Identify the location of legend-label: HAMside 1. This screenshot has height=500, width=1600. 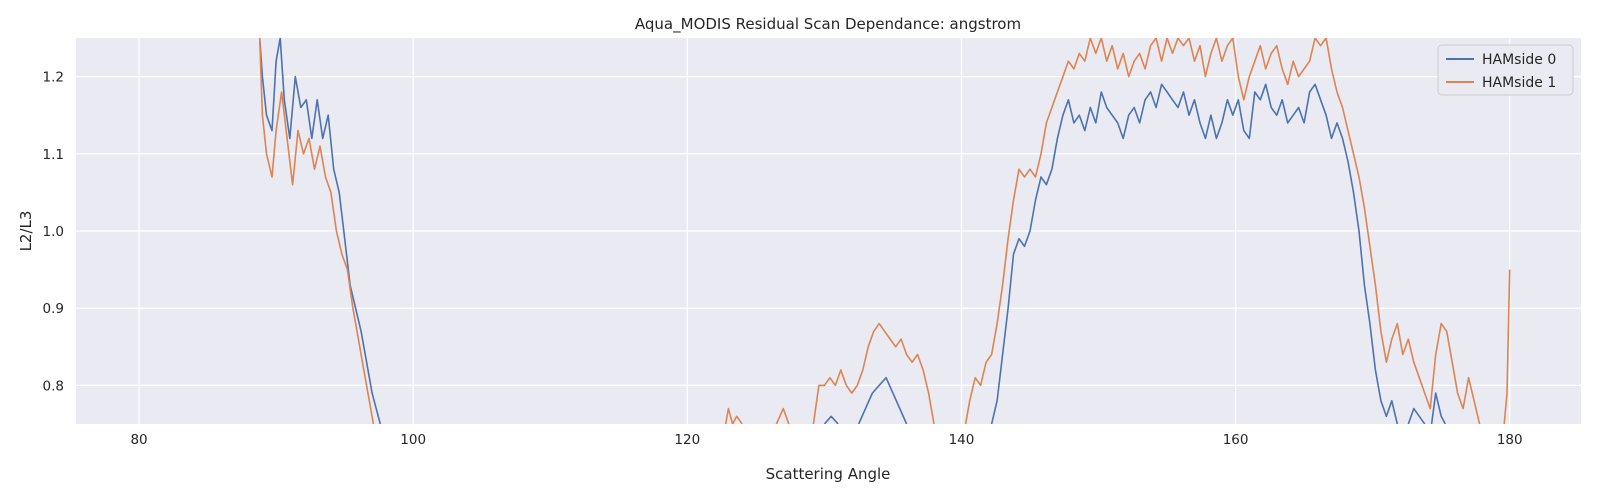
(1519, 83).